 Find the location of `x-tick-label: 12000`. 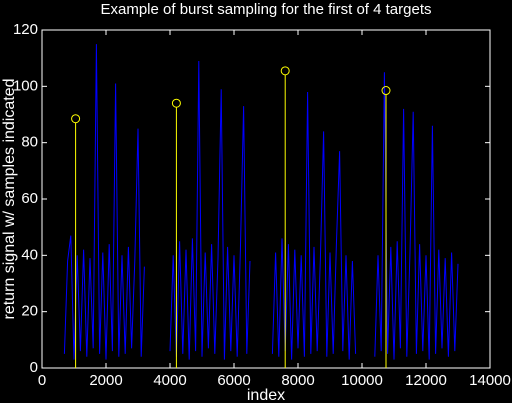

x-tick-label: 12000 is located at coordinates (426, 380).